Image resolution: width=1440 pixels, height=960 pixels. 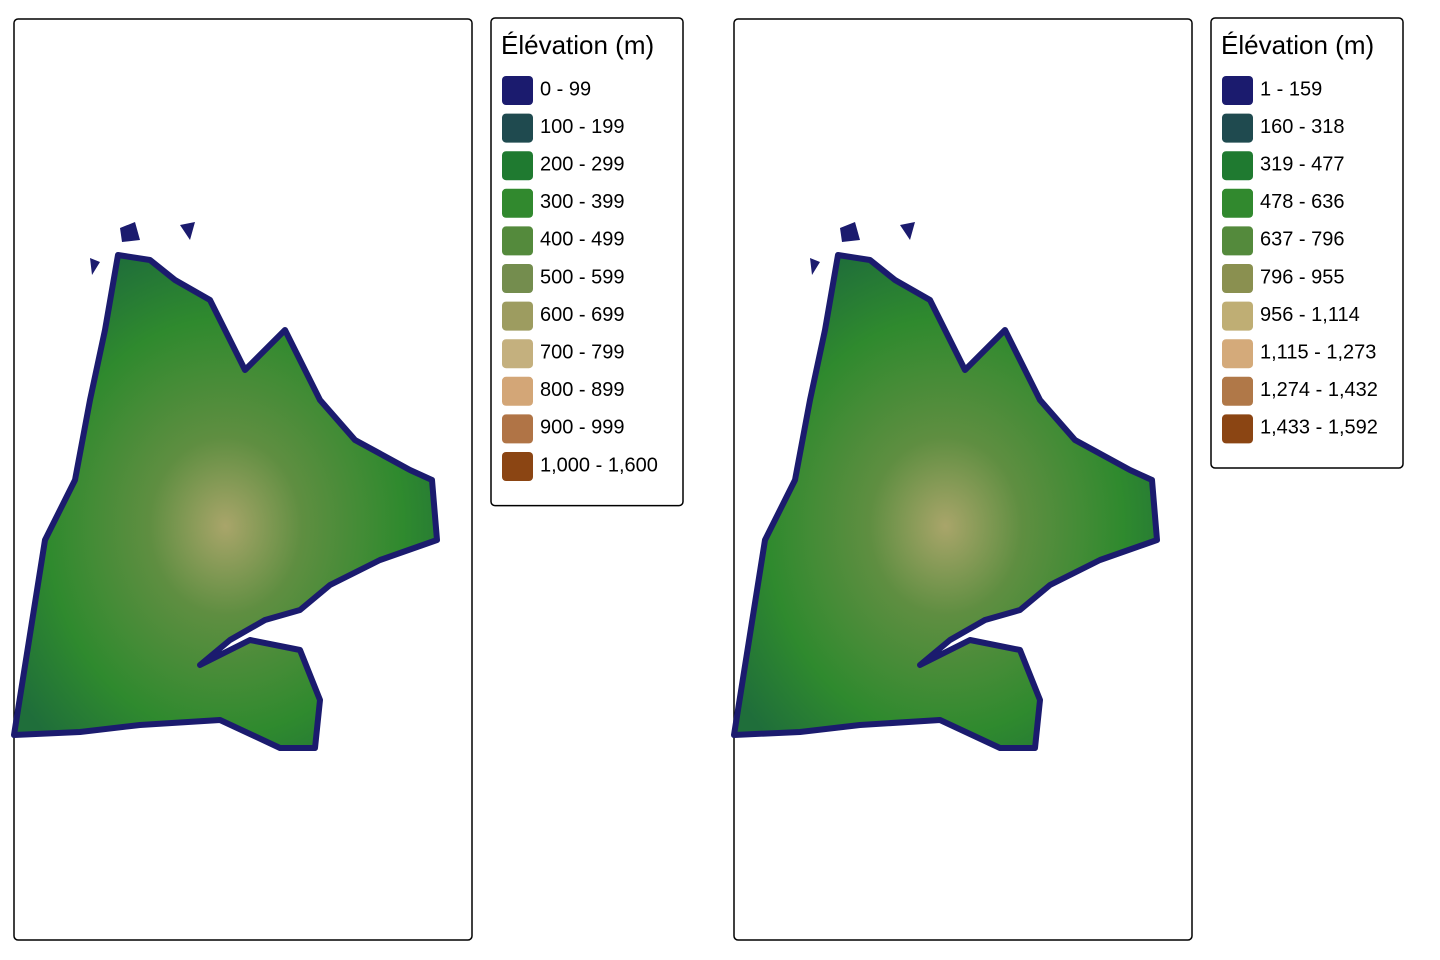 What do you see at coordinates (582, 428) in the screenshot?
I see `legend-label: 900 - 999` at bounding box center [582, 428].